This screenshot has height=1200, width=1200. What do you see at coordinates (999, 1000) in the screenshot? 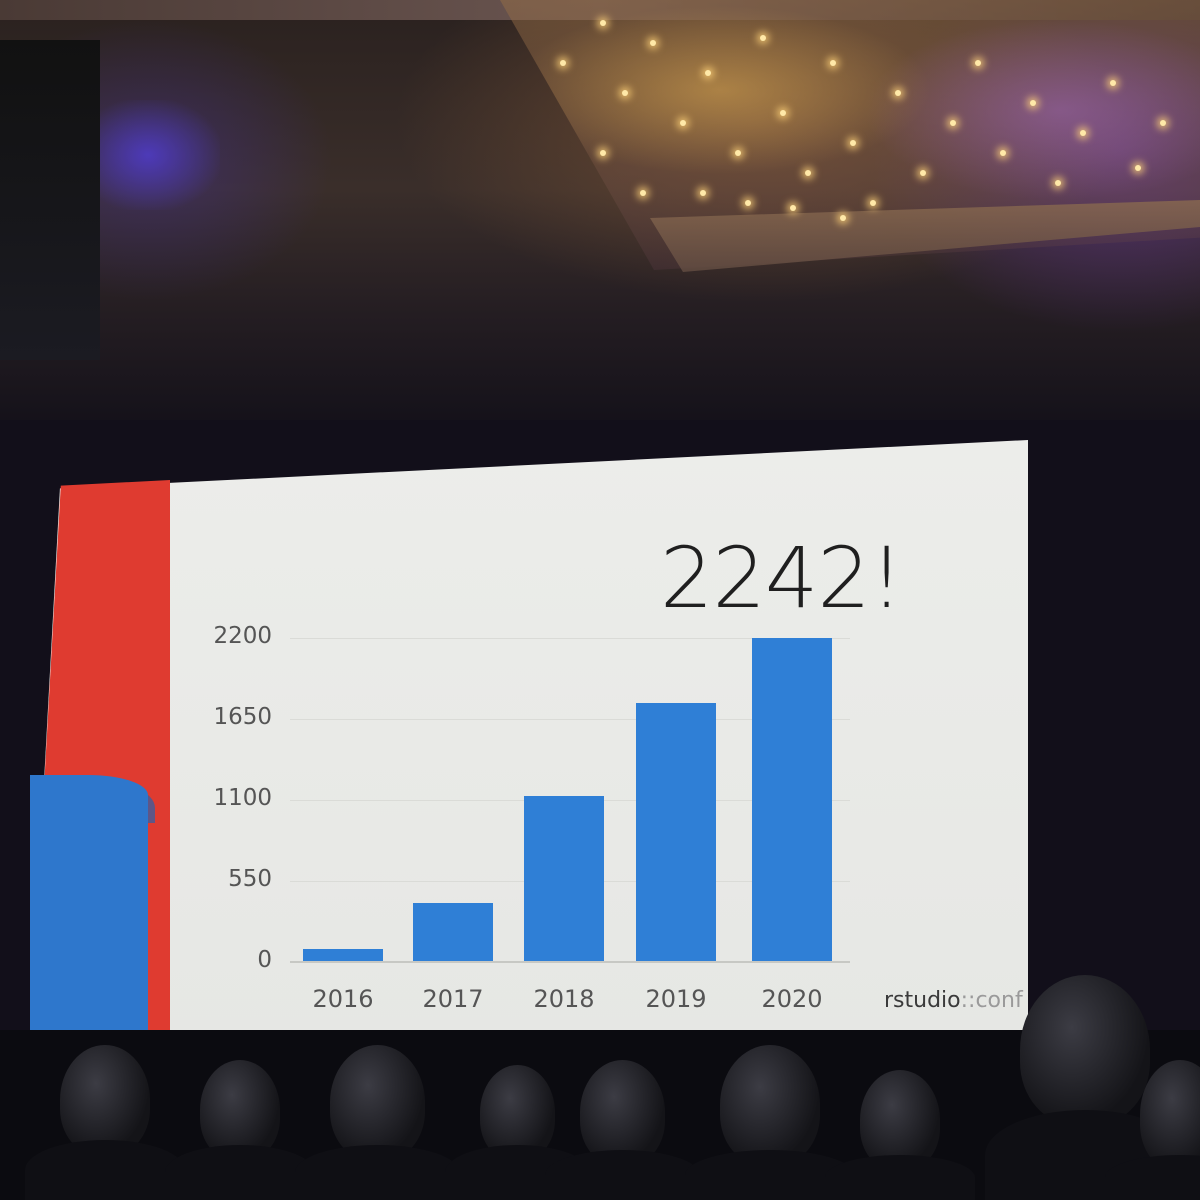
I see `logo-suffix: conf` at bounding box center [999, 1000].